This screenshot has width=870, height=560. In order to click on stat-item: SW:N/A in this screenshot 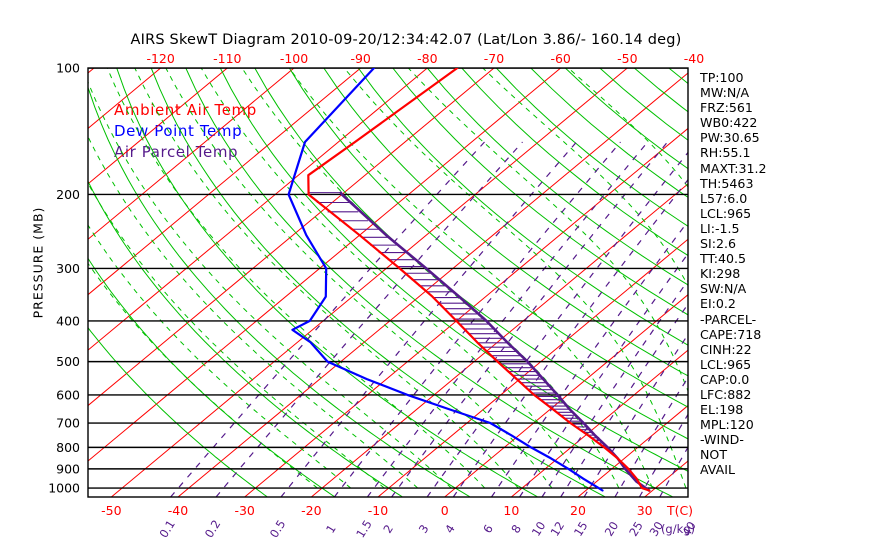, I will do `click(723, 289)`.